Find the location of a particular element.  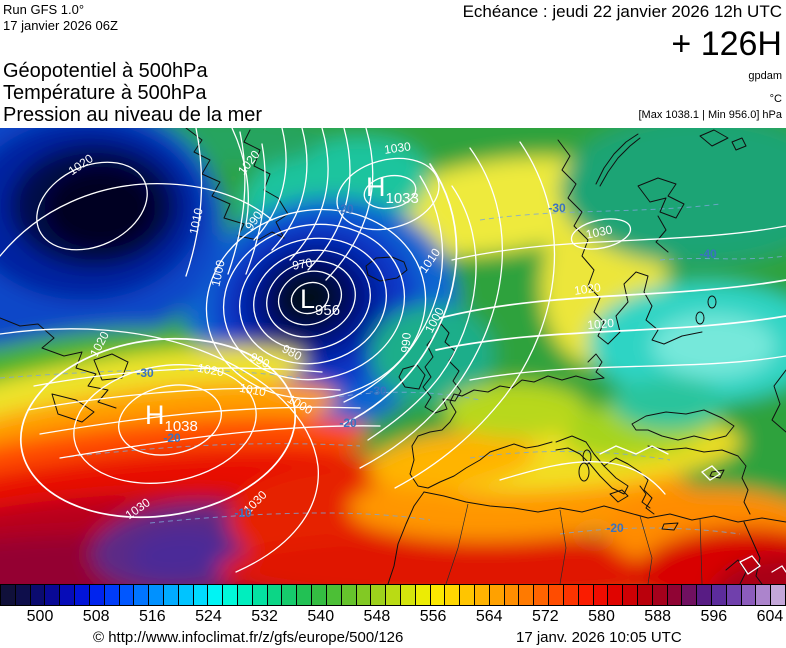

param-pressure: Pression au niveau de la mer is located at coordinates (133, 115).